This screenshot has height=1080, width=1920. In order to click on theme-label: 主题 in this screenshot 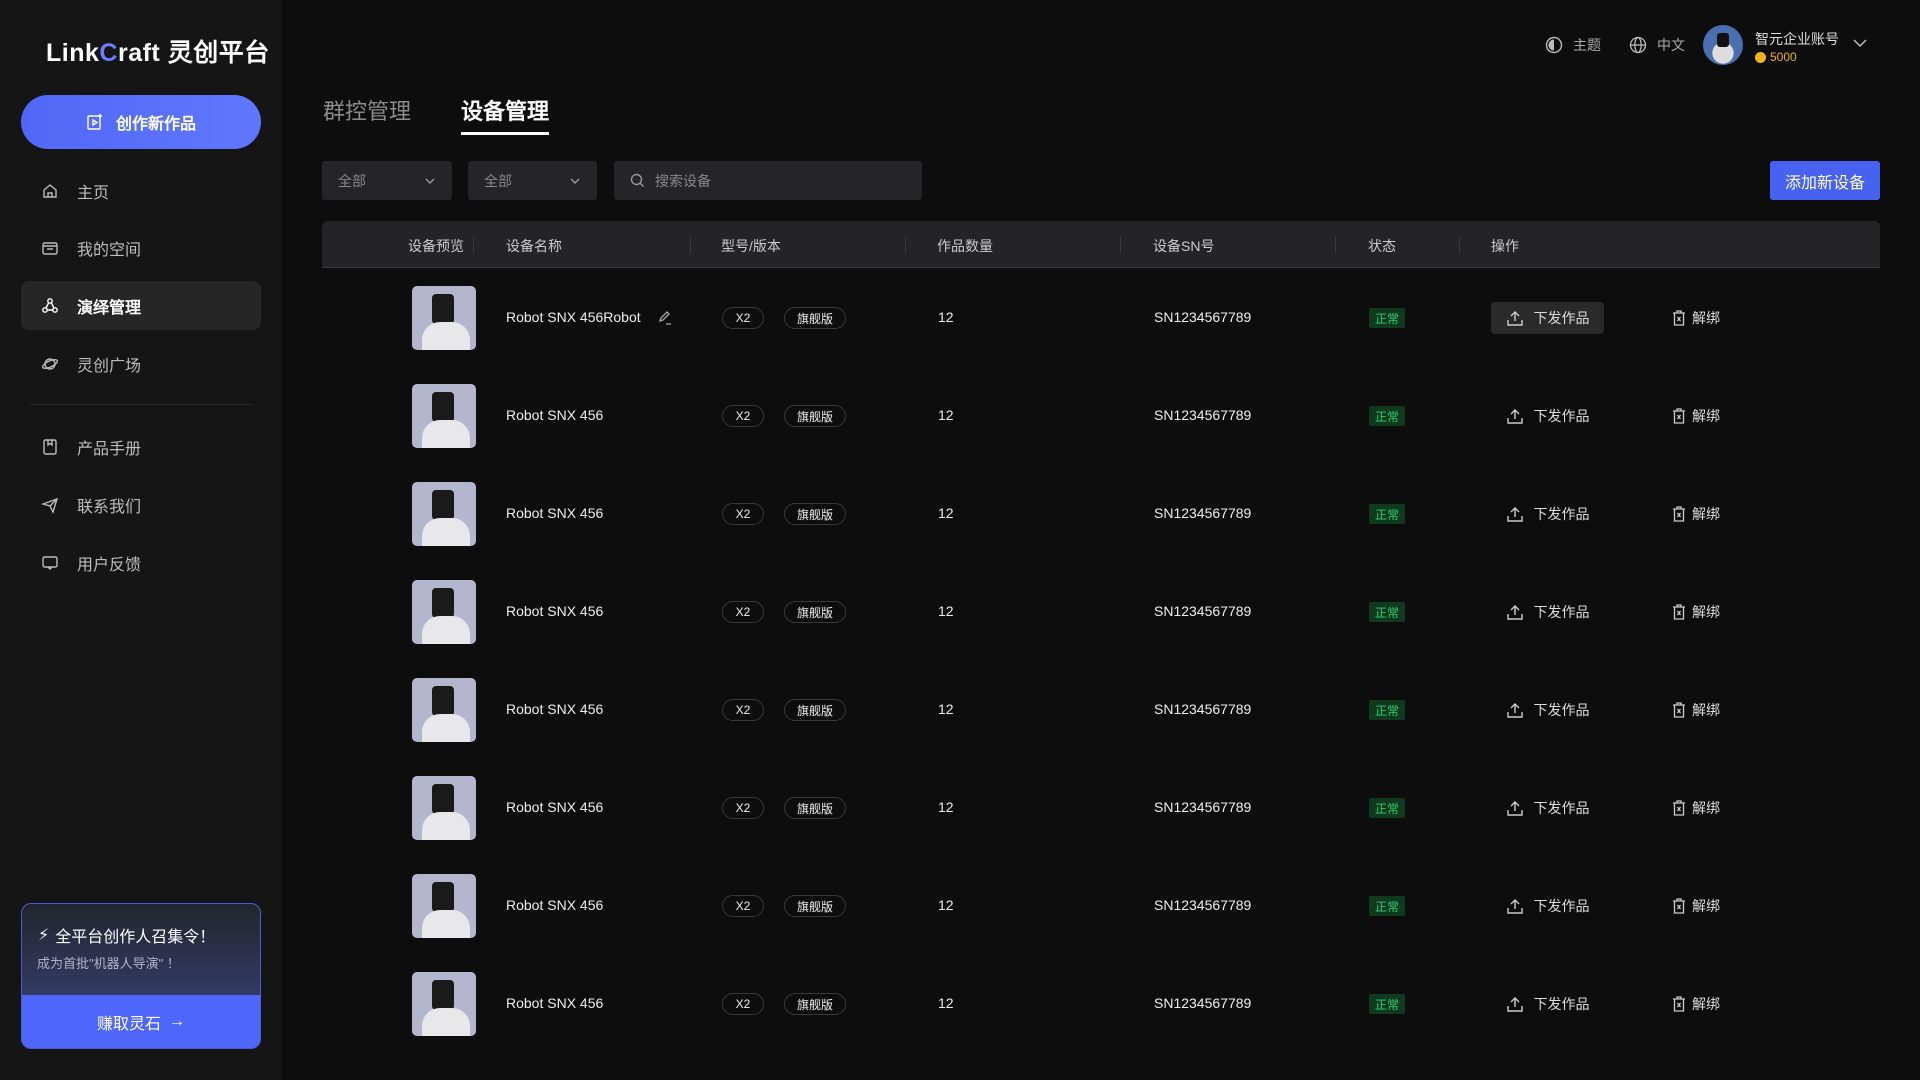, I will do `click(1587, 45)`.